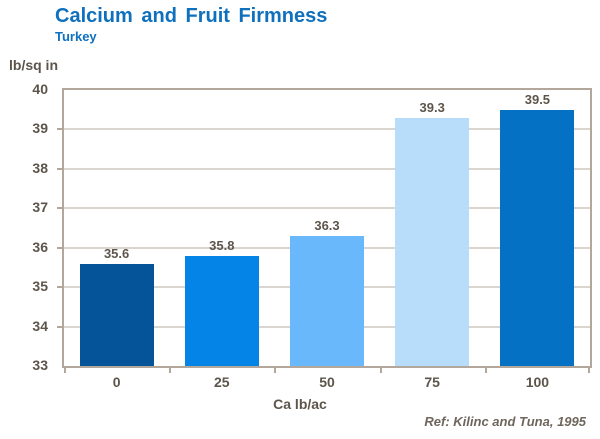 The width and height of the screenshot is (600, 439). I want to click on y-tick-label: 39, so click(40, 128).